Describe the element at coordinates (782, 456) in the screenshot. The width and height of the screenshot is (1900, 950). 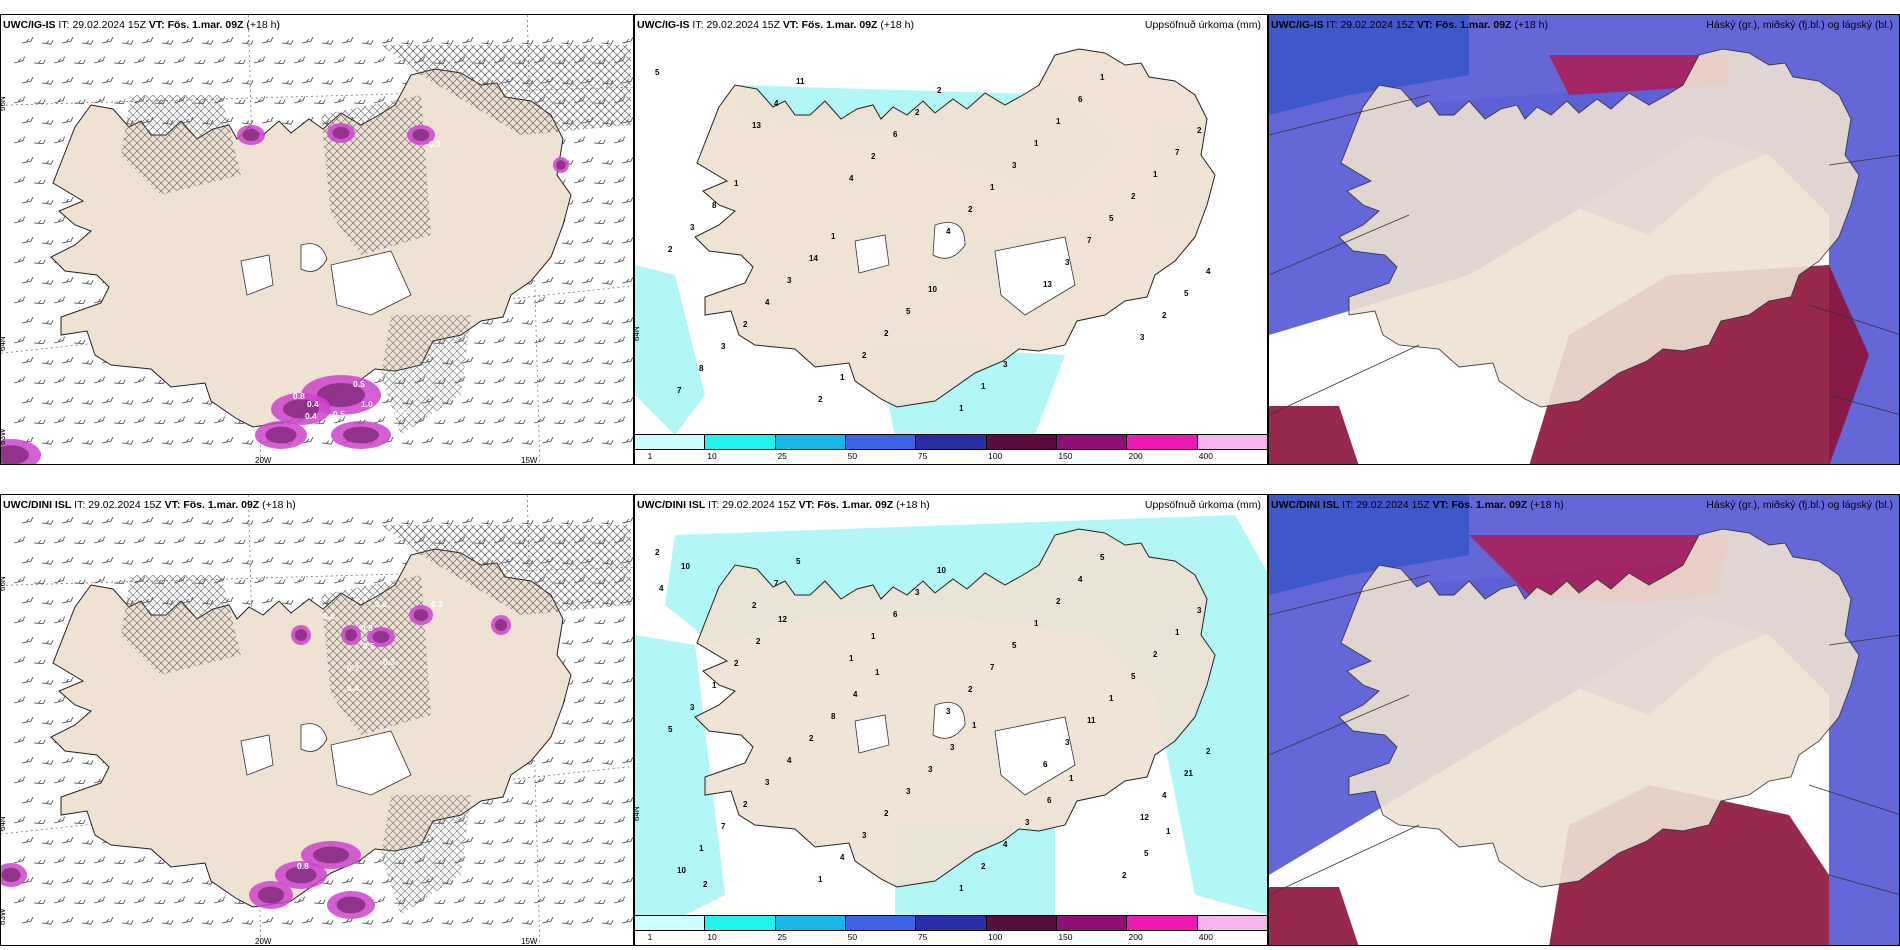
I see `colorbar-tick-label: 25` at that location.